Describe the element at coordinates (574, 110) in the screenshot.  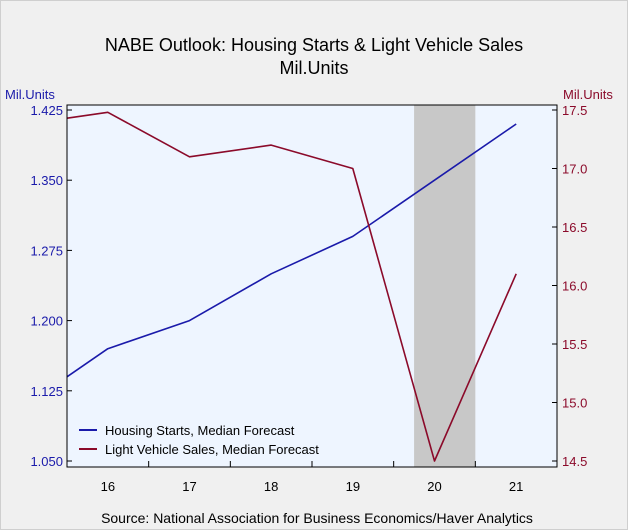
I see `right-axis-tick-label: 17.5` at that location.